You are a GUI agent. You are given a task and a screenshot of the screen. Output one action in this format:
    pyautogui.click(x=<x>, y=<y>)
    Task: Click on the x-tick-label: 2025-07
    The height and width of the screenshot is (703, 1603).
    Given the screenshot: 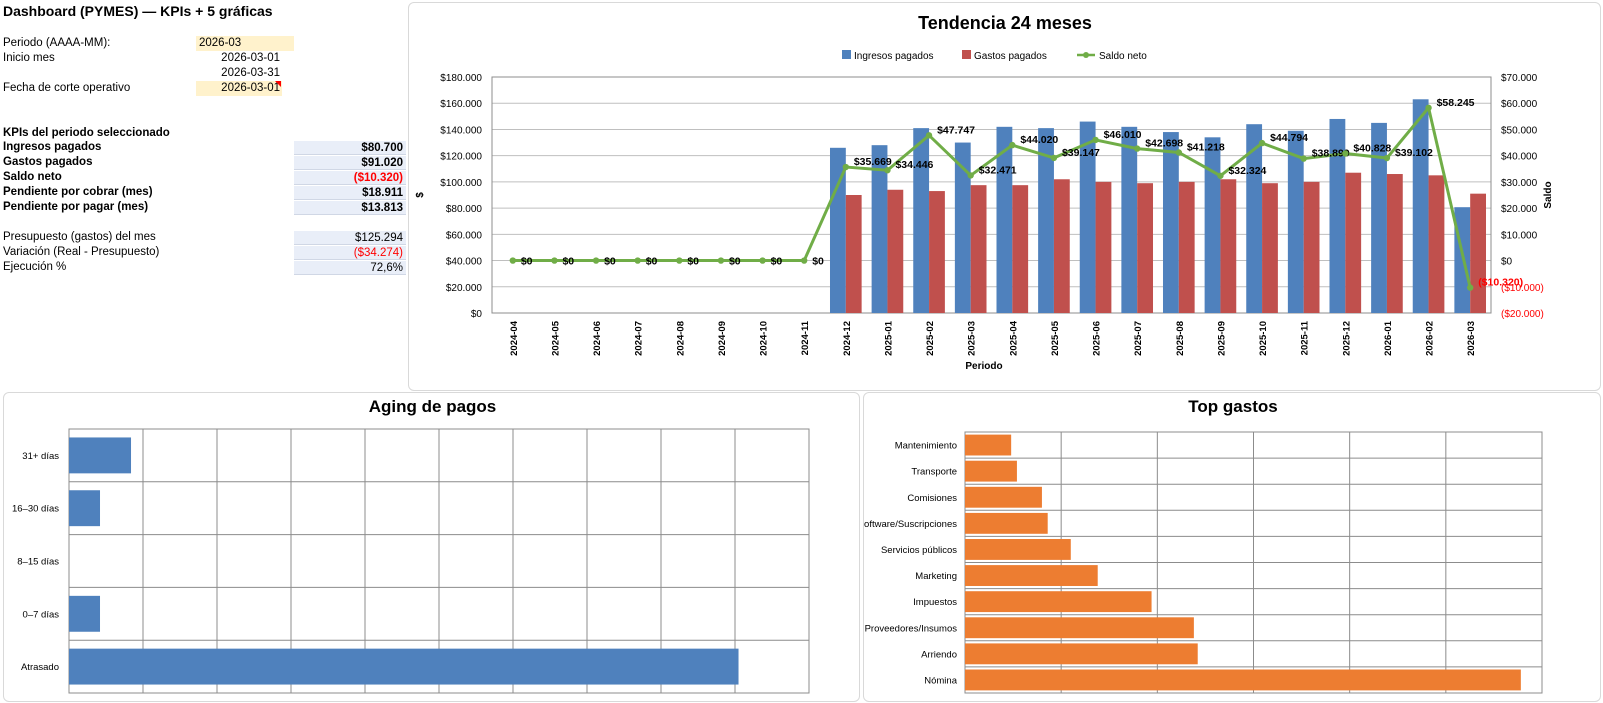 What is the action you would take?
    pyautogui.click(x=1138, y=338)
    